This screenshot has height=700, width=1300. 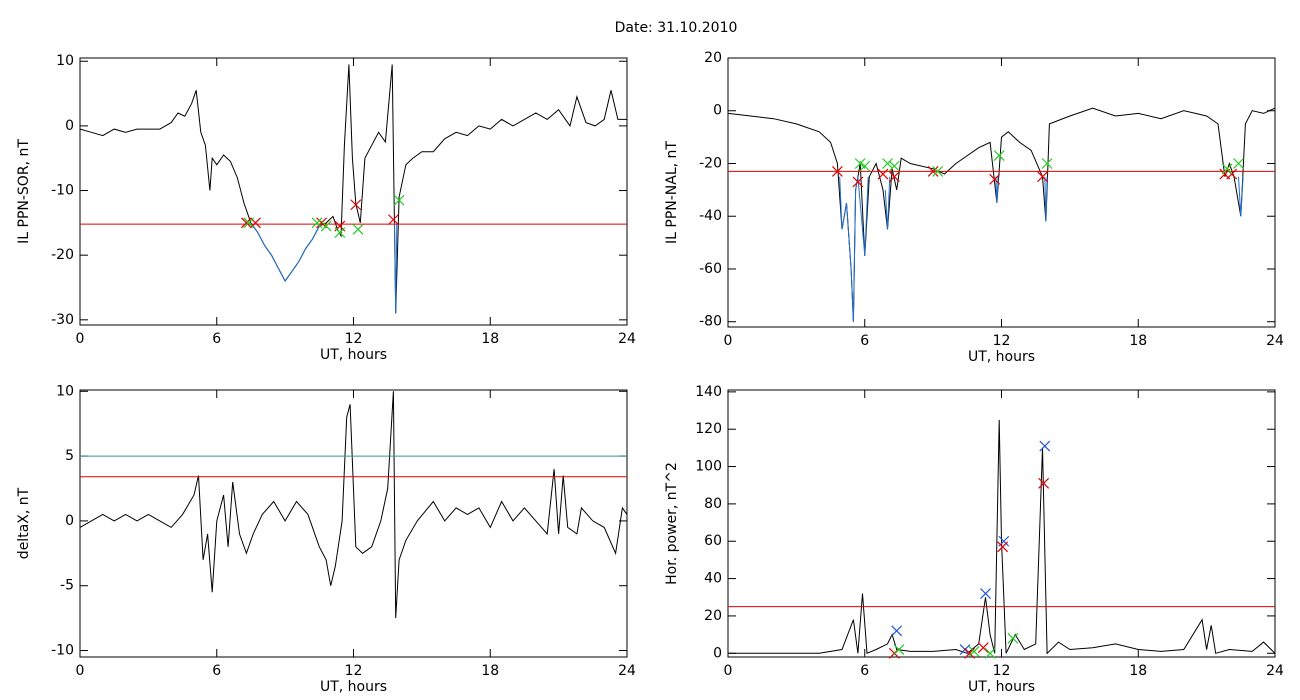 What do you see at coordinates (710, 216) in the screenshot?
I see `y-tick-label: -40` at bounding box center [710, 216].